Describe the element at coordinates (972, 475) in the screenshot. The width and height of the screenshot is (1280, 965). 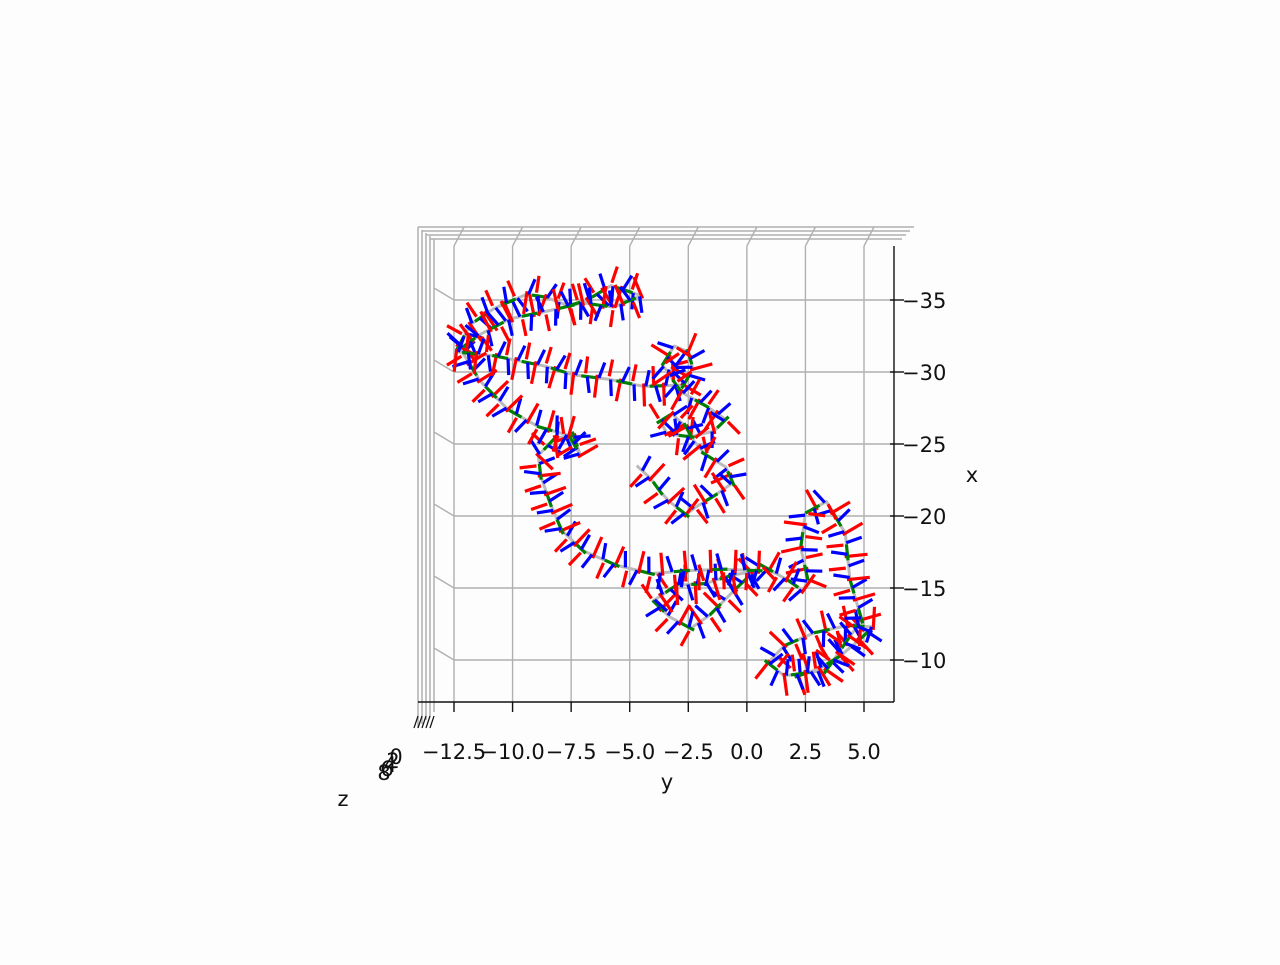
I see `x-axis-title: x` at that location.